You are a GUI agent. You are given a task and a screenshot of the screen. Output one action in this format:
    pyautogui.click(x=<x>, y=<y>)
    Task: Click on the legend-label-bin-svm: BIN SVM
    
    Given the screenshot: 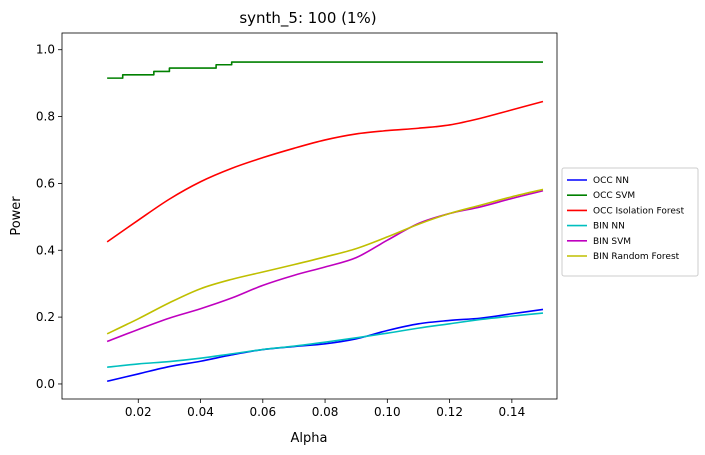 What is the action you would take?
    pyautogui.click(x=612, y=242)
    